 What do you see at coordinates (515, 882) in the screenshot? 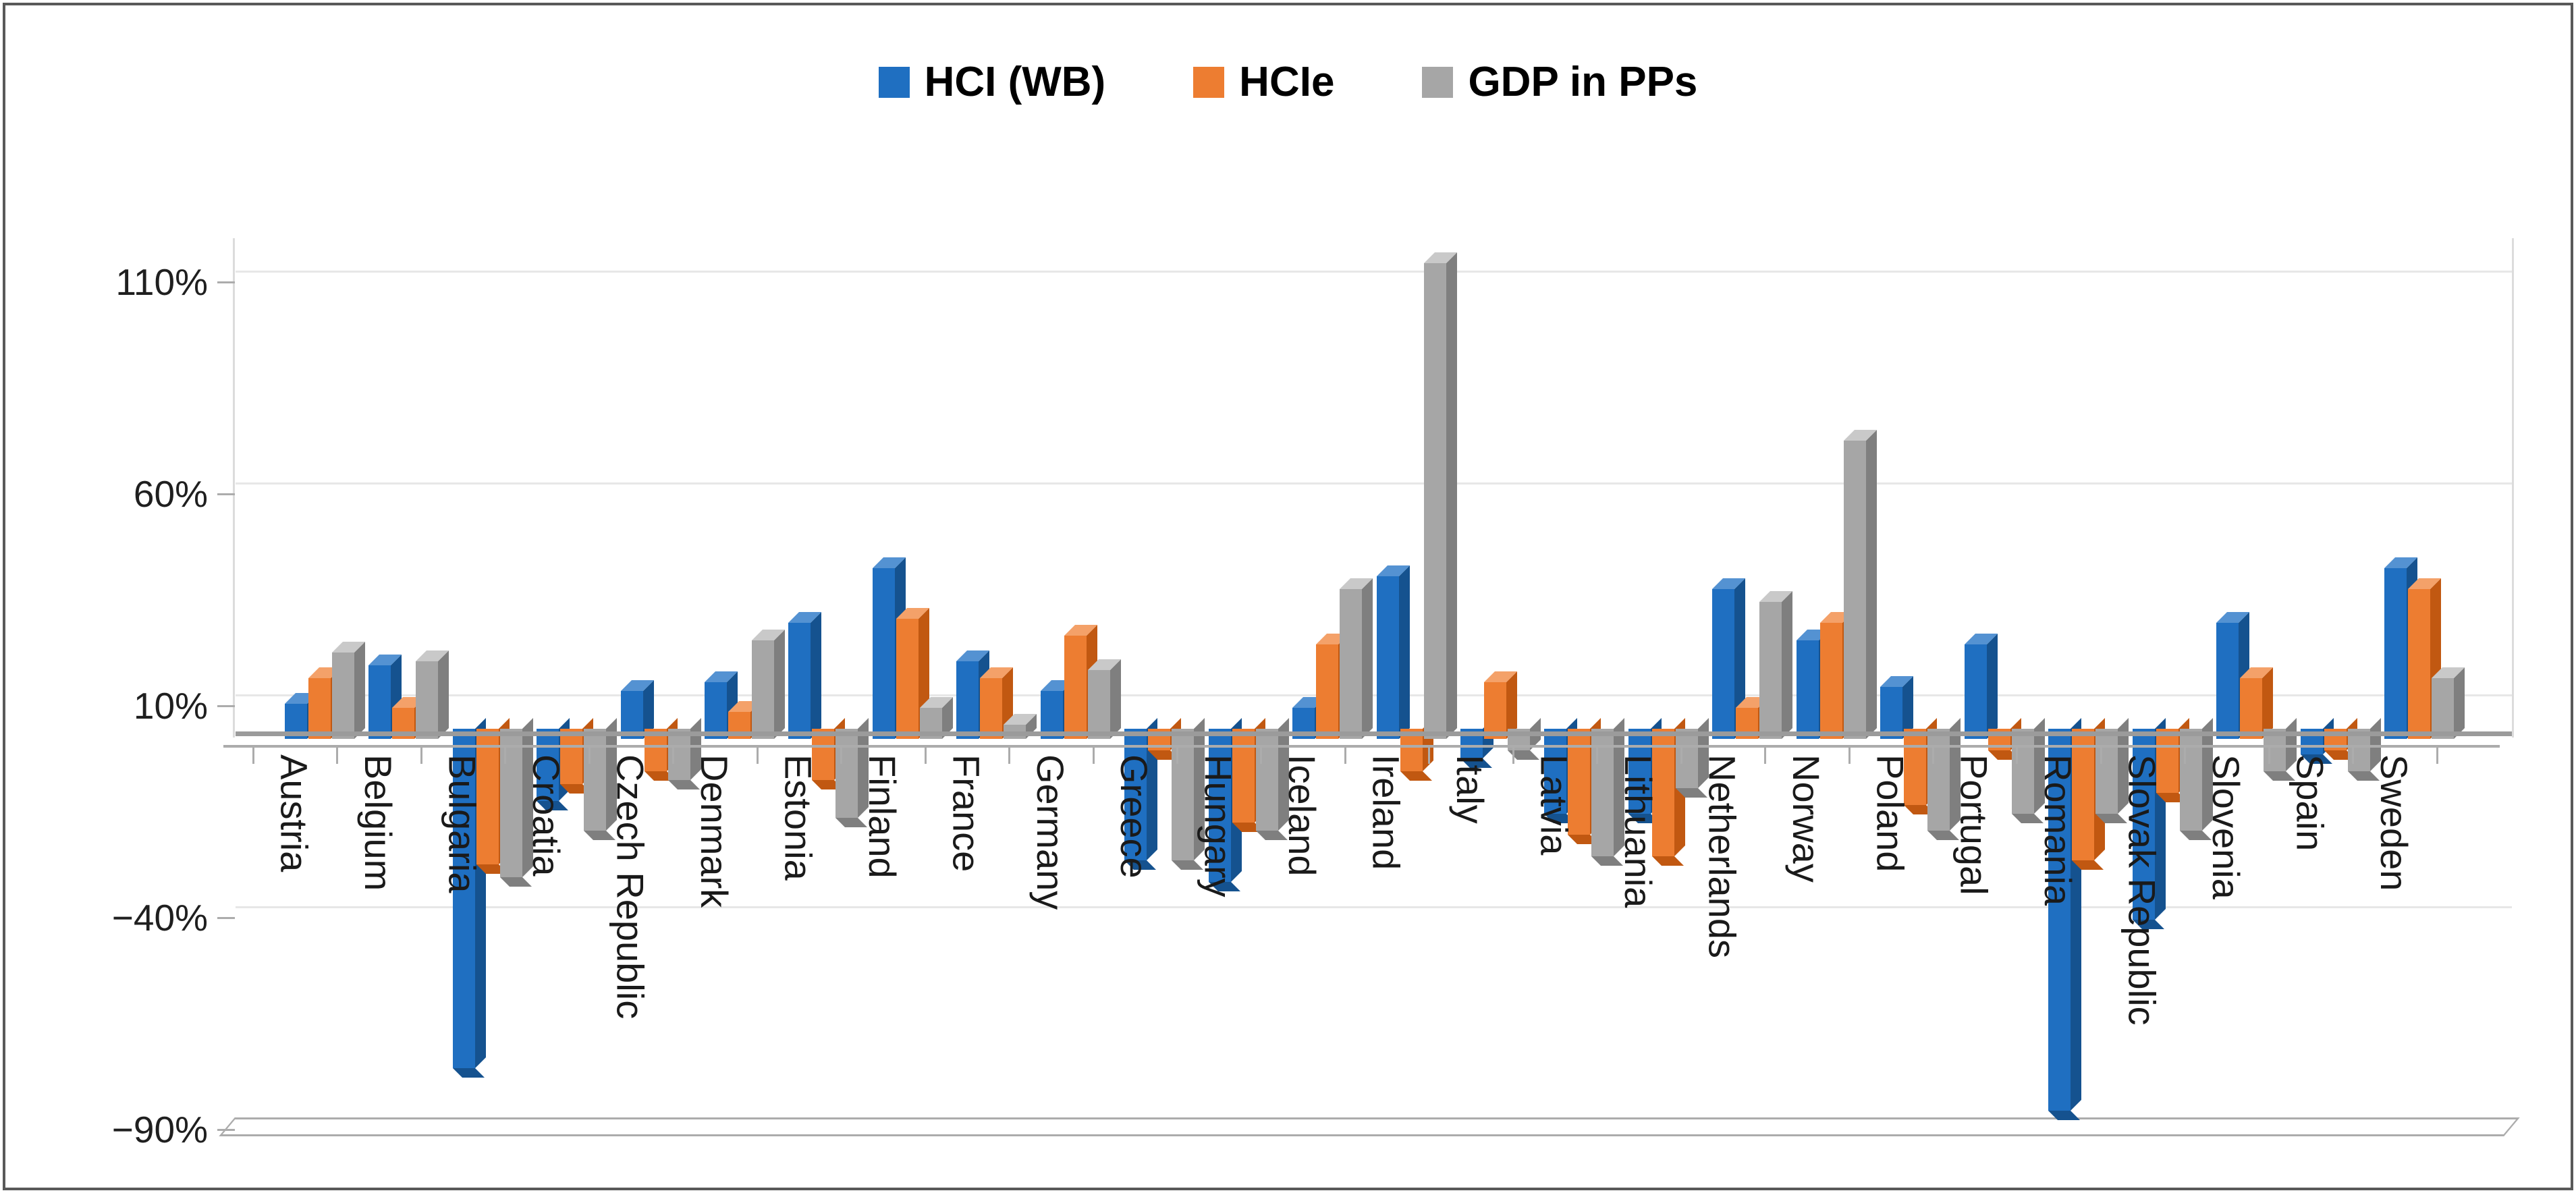
I see `bar-bottom-face` at bounding box center [515, 882].